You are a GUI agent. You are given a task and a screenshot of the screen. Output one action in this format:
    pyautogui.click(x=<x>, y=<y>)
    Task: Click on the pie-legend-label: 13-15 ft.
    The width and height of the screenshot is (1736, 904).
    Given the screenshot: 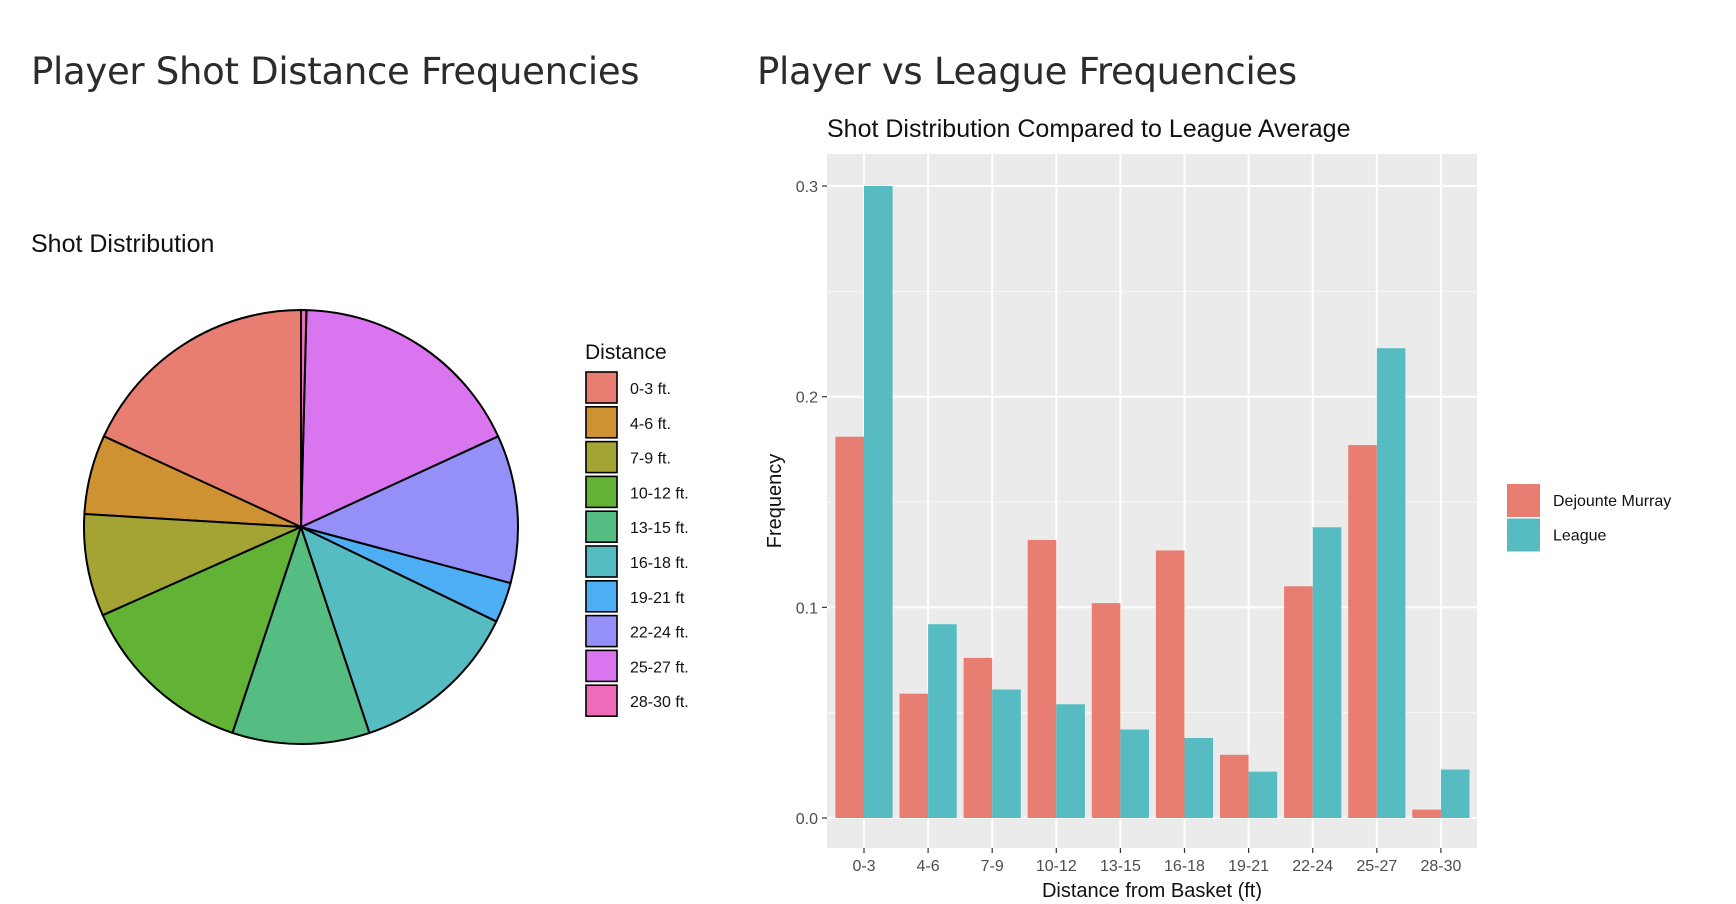 What is the action you would take?
    pyautogui.click(x=659, y=528)
    